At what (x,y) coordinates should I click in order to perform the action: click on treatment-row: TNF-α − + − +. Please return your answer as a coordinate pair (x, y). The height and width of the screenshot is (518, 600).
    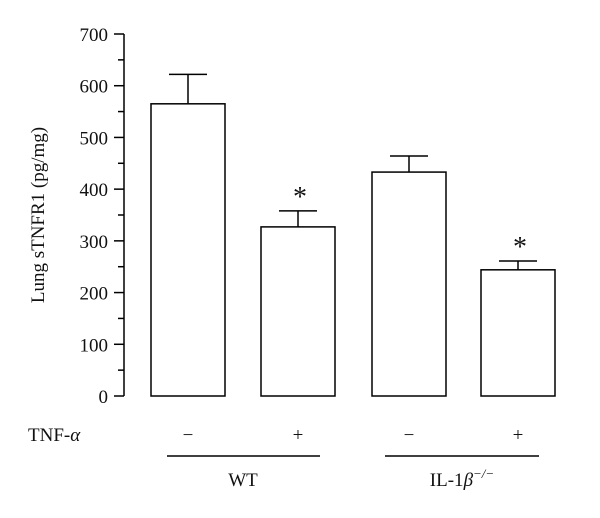
    Looking at the image, I should click on (275, 435).